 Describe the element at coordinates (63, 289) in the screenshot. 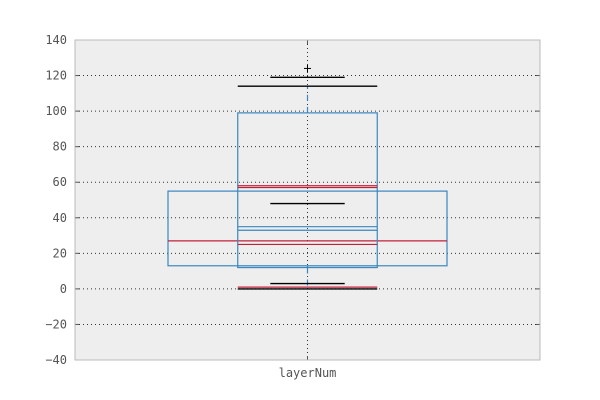

I see `y-tick-label: 0` at that location.